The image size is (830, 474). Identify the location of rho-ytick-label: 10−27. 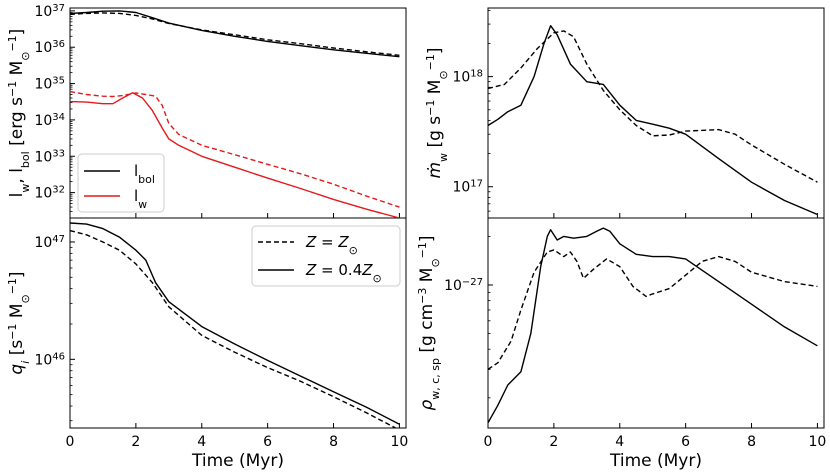
(463, 285).